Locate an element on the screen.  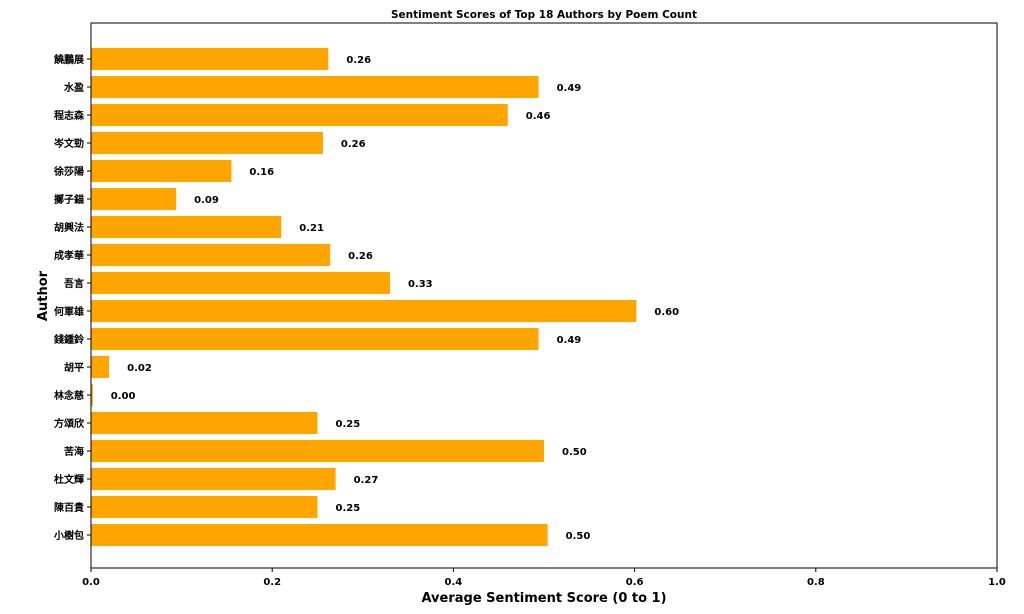
bar-value-label-5: 0.00 is located at coordinates (123, 396).